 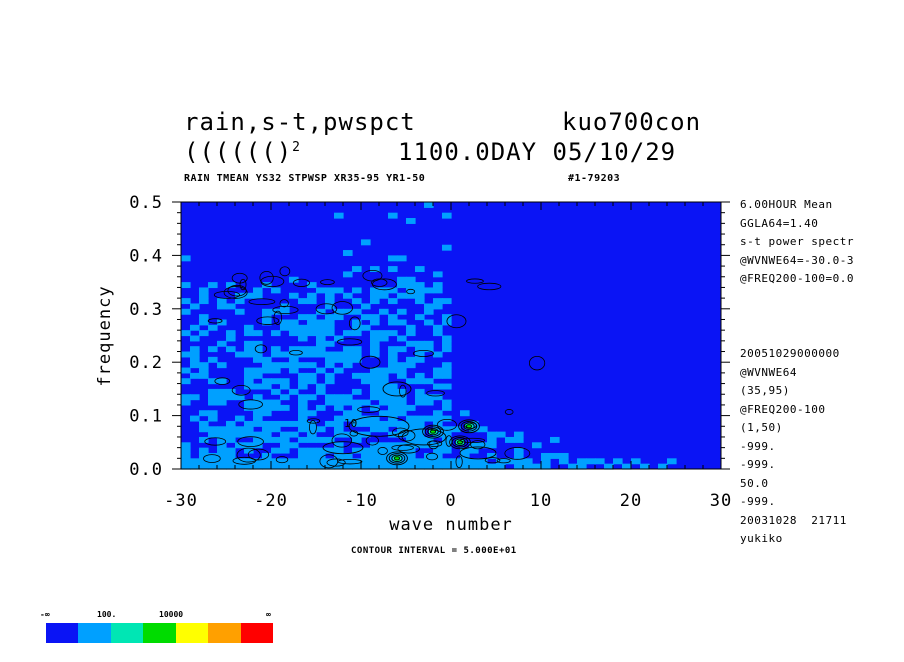 I want to click on y-tick-label: 0.3, so click(x=146, y=310).